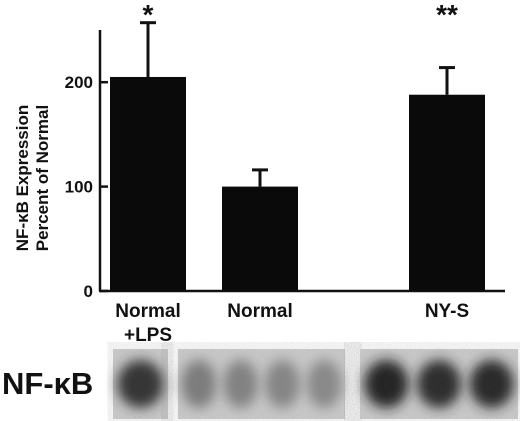  What do you see at coordinates (47, 383) in the screenshot?
I see `blot-label: NF-κB` at bounding box center [47, 383].